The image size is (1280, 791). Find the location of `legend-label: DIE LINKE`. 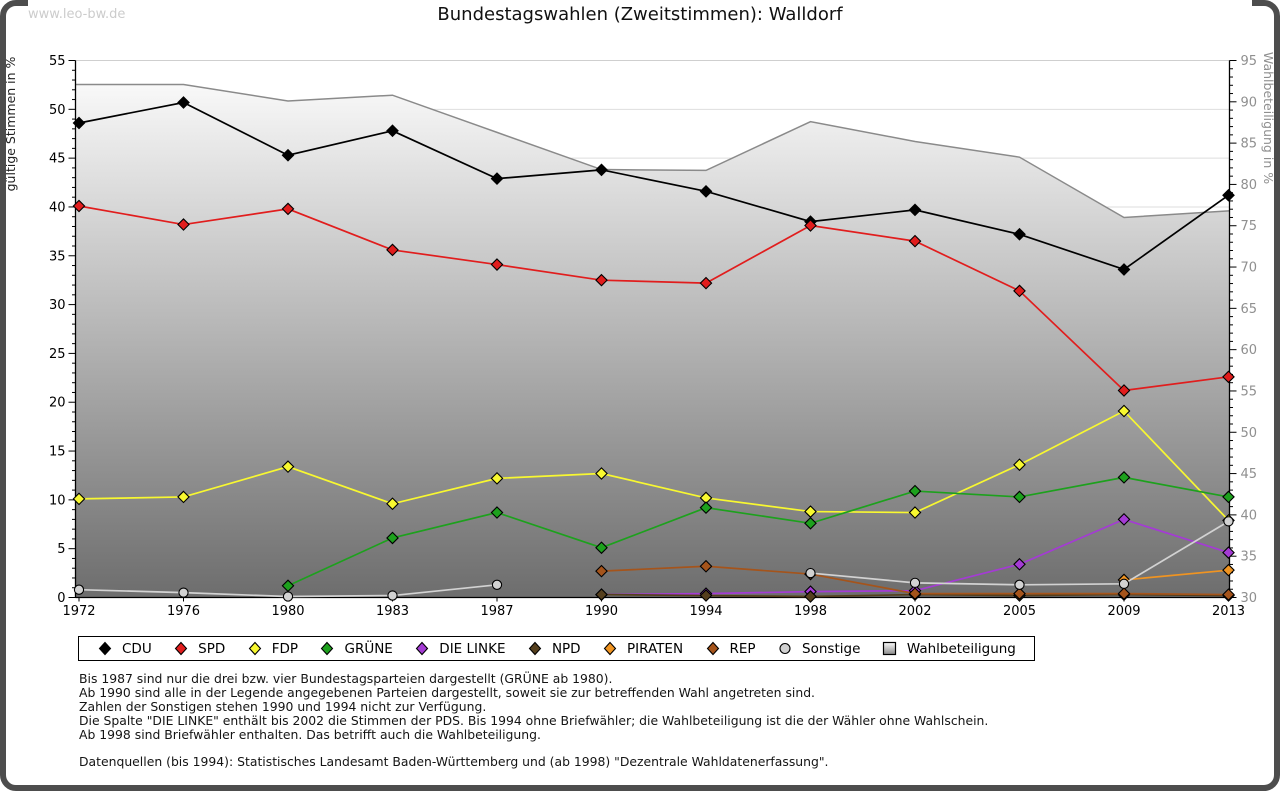

legend-label: DIE LINKE is located at coordinates (472, 648).